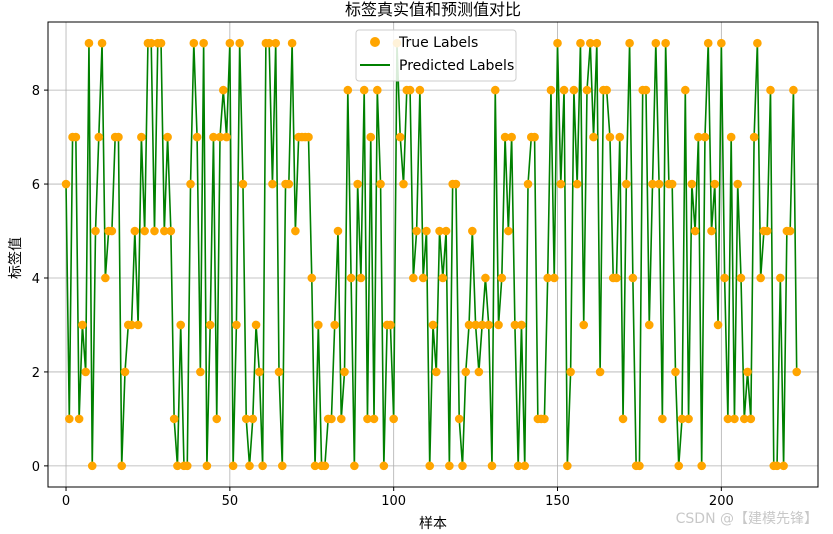  Describe the element at coordinates (36, 91) in the screenshot. I see `y-tick-label: 8` at that location.